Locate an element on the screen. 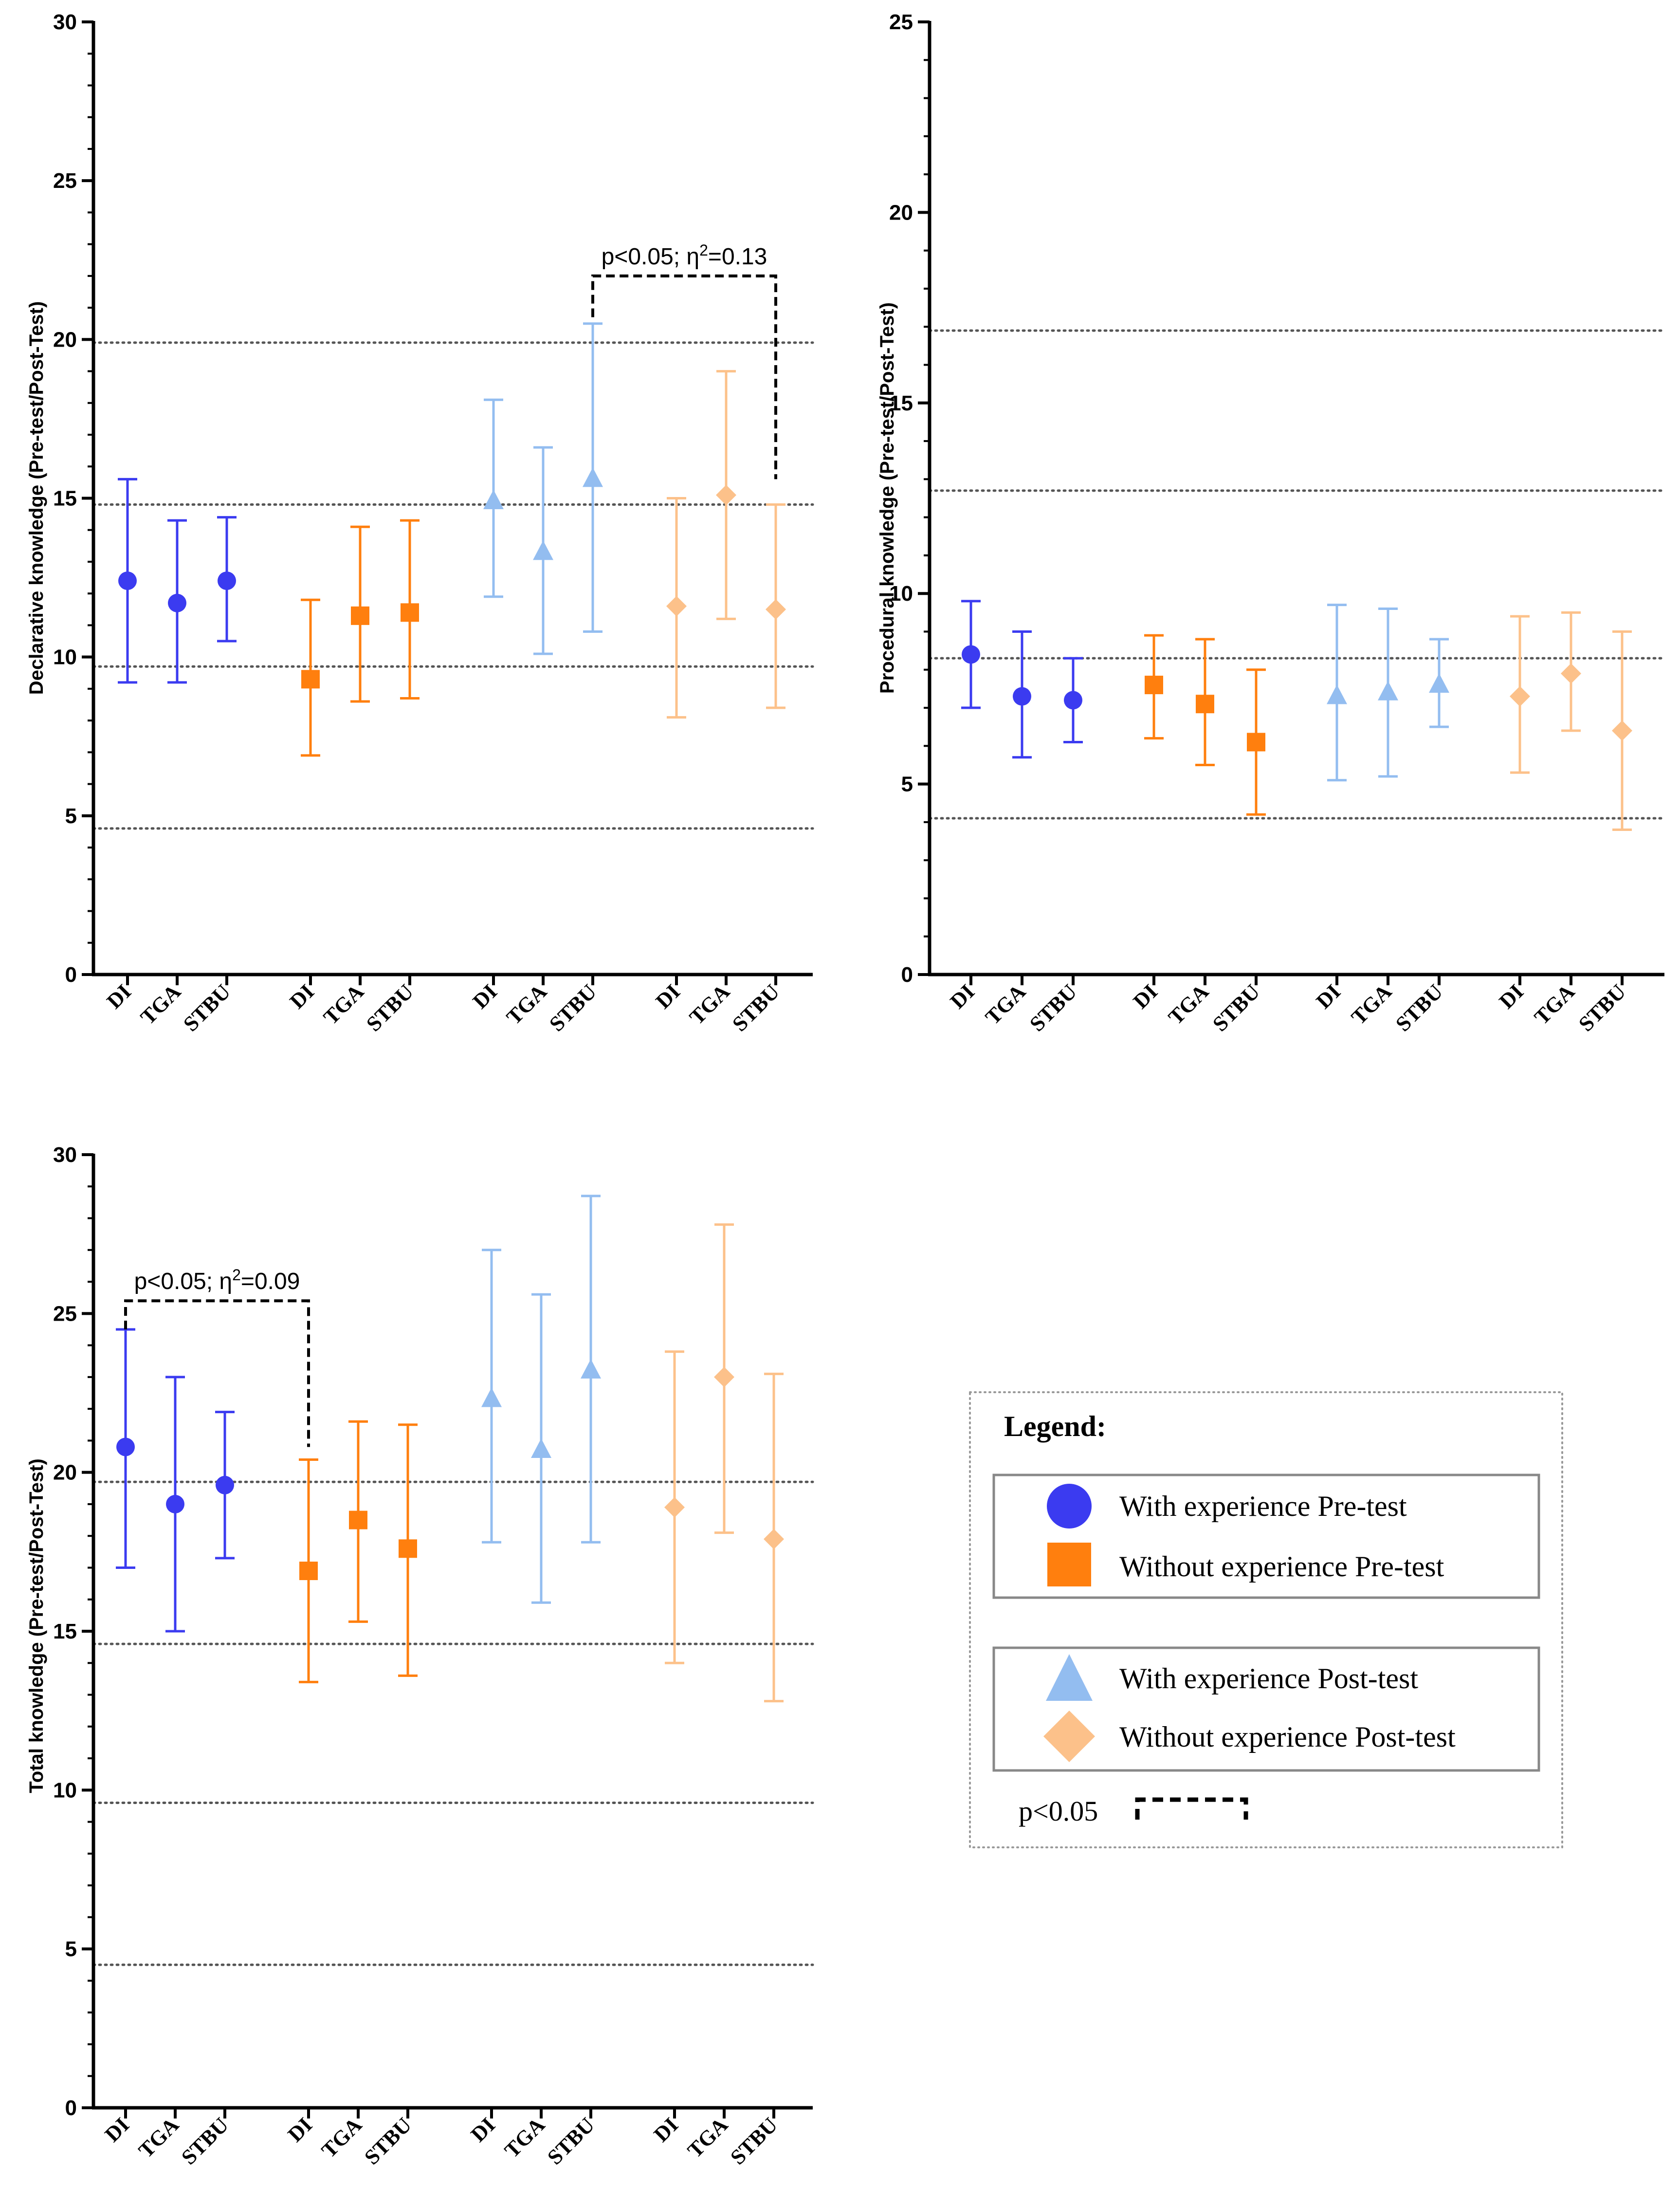  legend-title: Legend: is located at coordinates (1055, 1426).